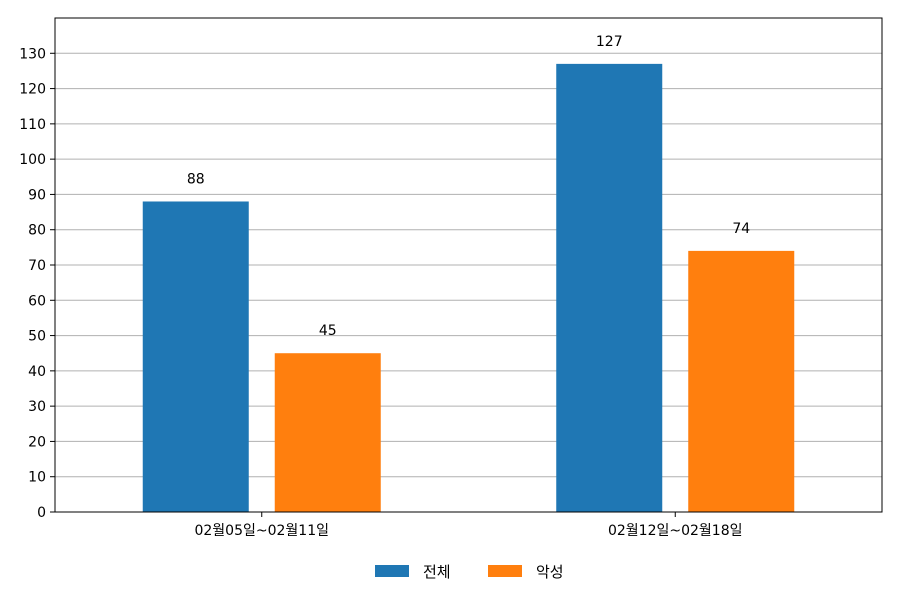  Describe the element at coordinates (437, 572) in the screenshot. I see `legend-label: 전체` at that location.